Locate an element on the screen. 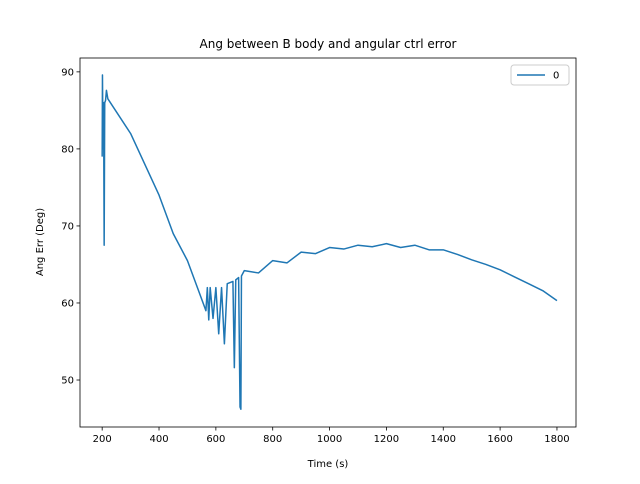  x-axis-label: Time (s) is located at coordinates (328, 464).